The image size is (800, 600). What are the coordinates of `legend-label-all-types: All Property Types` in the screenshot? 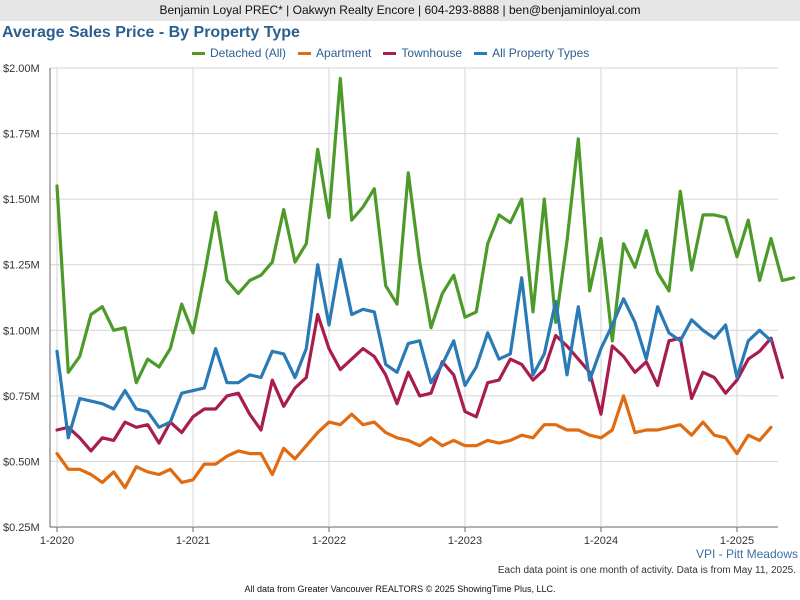 It's located at (541, 53).